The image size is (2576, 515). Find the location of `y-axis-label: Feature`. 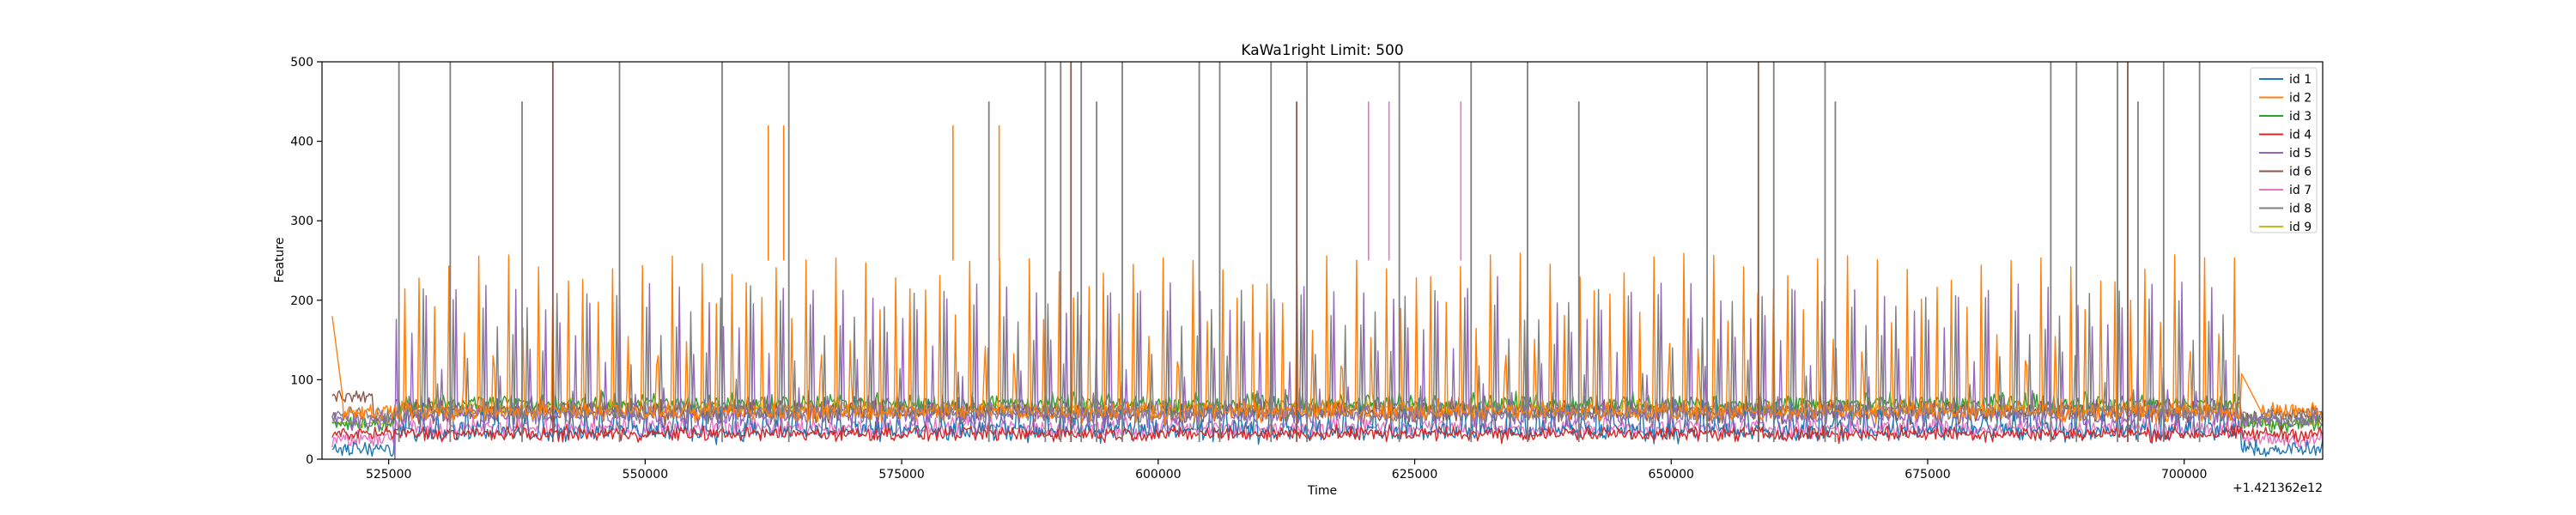

y-axis-label: Feature is located at coordinates (280, 260).